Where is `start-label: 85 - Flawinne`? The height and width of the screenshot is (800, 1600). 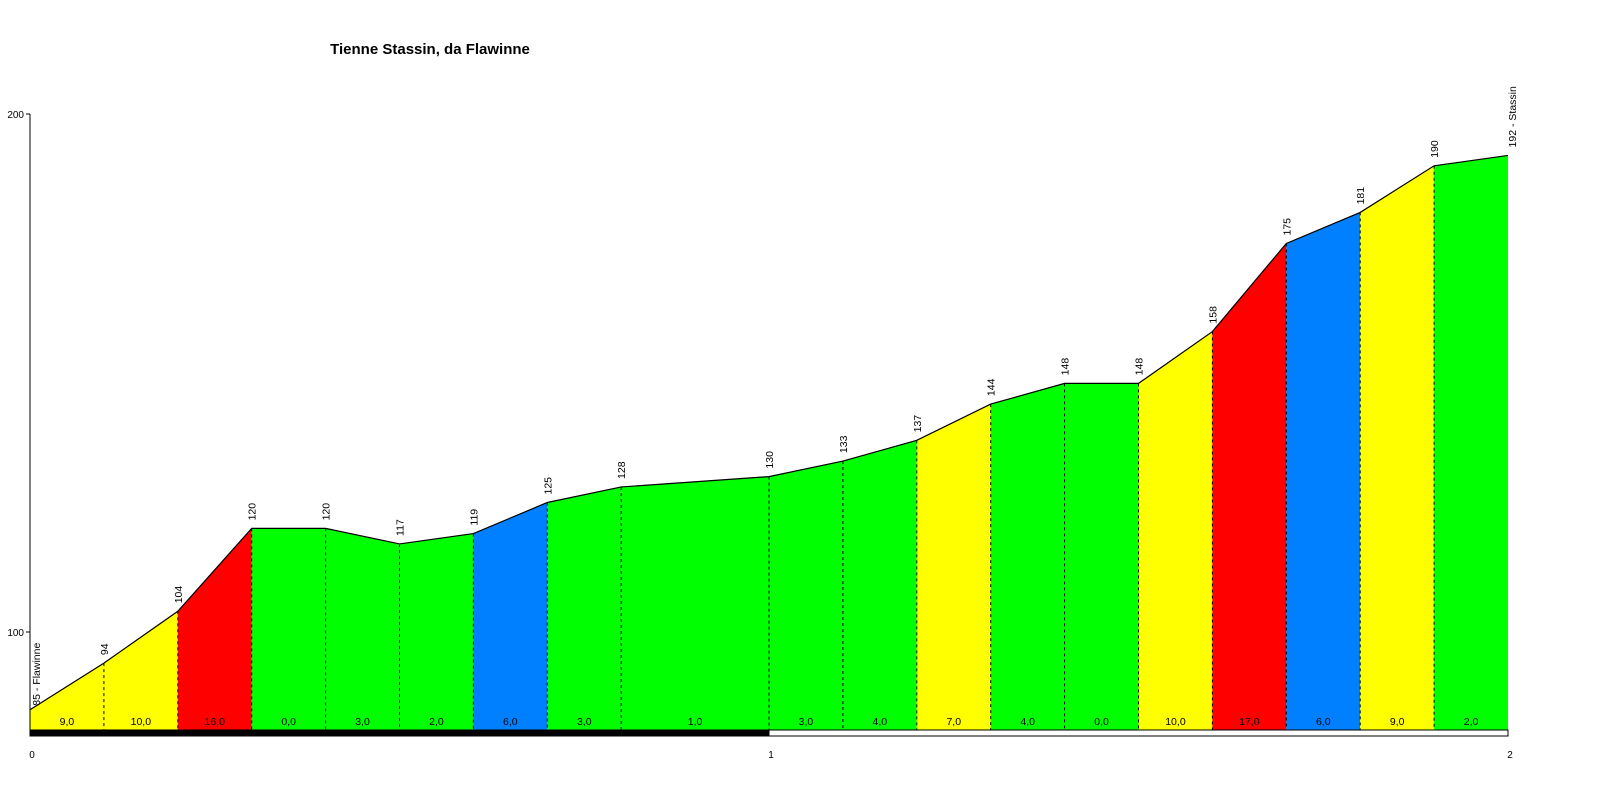 start-label: 85 - Flawinne is located at coordinates (37, 674).